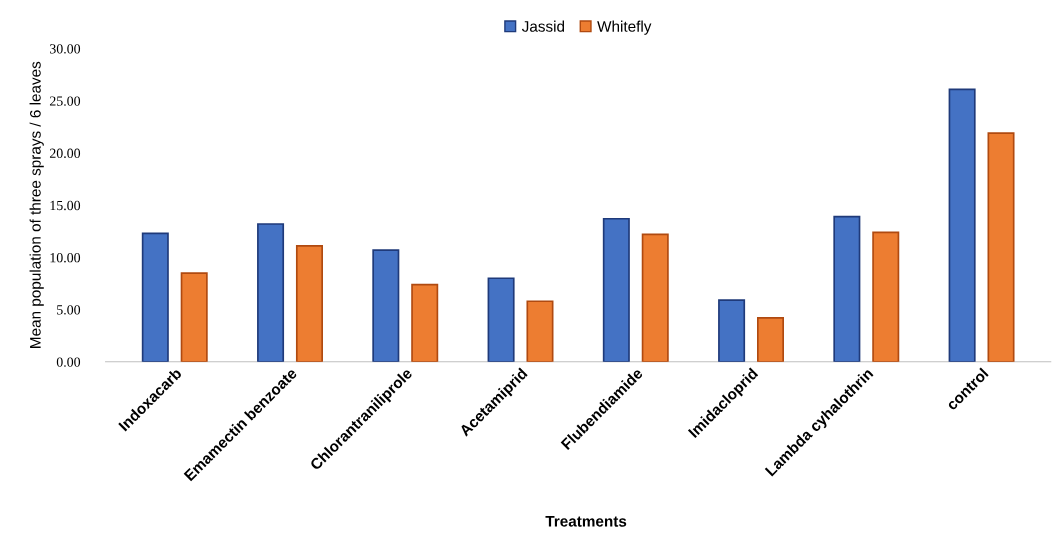 The image size is (1056, 540). Describe the element at coordinates (65, 49) in the screenshot. I see `y-tick-label: 30.00` at that location.